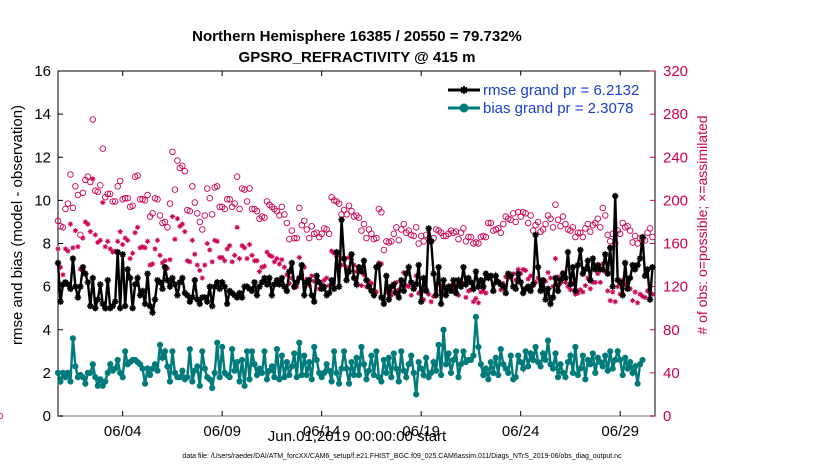  Describe the element at coordinates (620, 431) in the screenshot. I see `x-tick-label: 06/29` at that location.